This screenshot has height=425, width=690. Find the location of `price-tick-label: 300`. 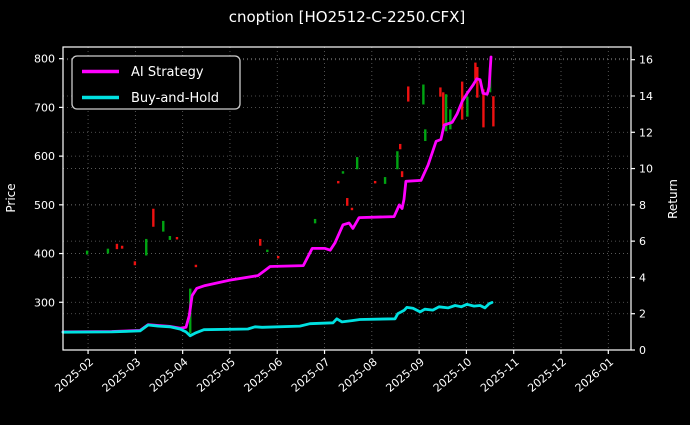

price-tick-label: 300 is located at coordinates (44, 302).